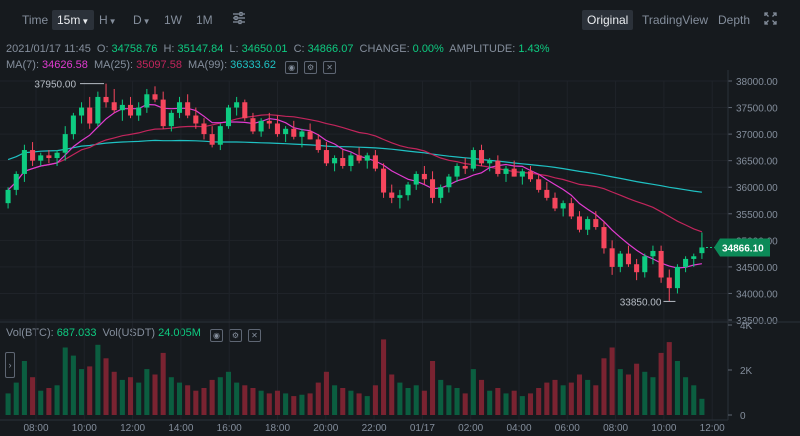 Image resolution: width=800 pixels, height=436 pixels. Describe the element at coordinates (239, 19) in the screenshot. I see `settings-sliders-icon` at that location.